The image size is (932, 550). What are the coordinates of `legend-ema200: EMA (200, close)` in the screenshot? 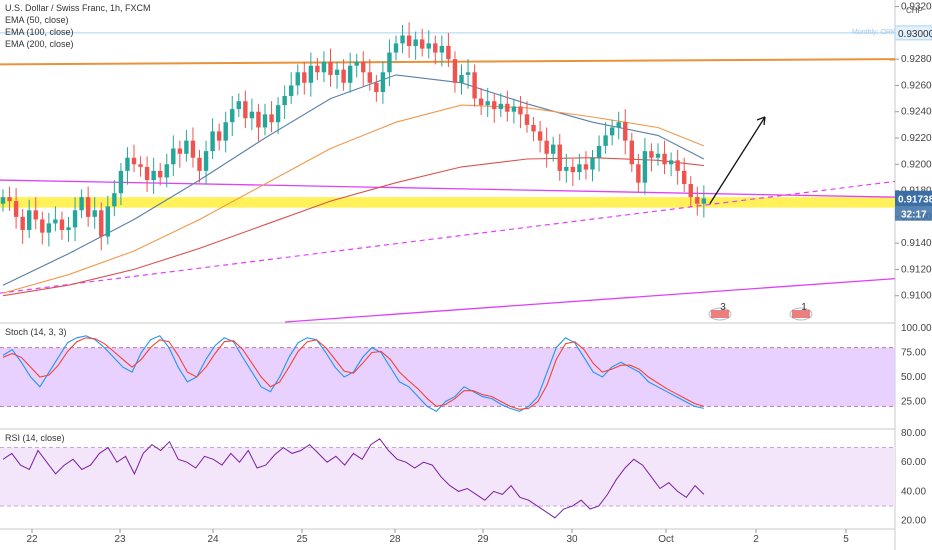 It's located at (39, 44).